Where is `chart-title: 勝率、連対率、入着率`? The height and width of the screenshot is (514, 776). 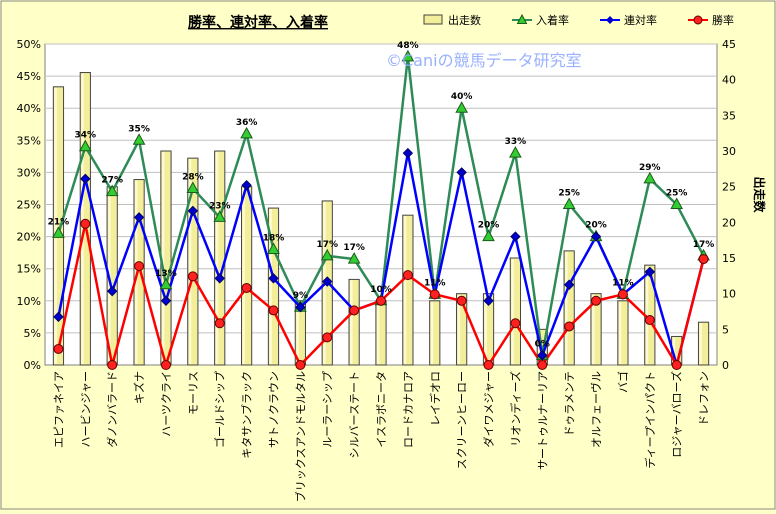 chart-title: 勝率、連対率、入着率 is located at coordinates (258, 22).